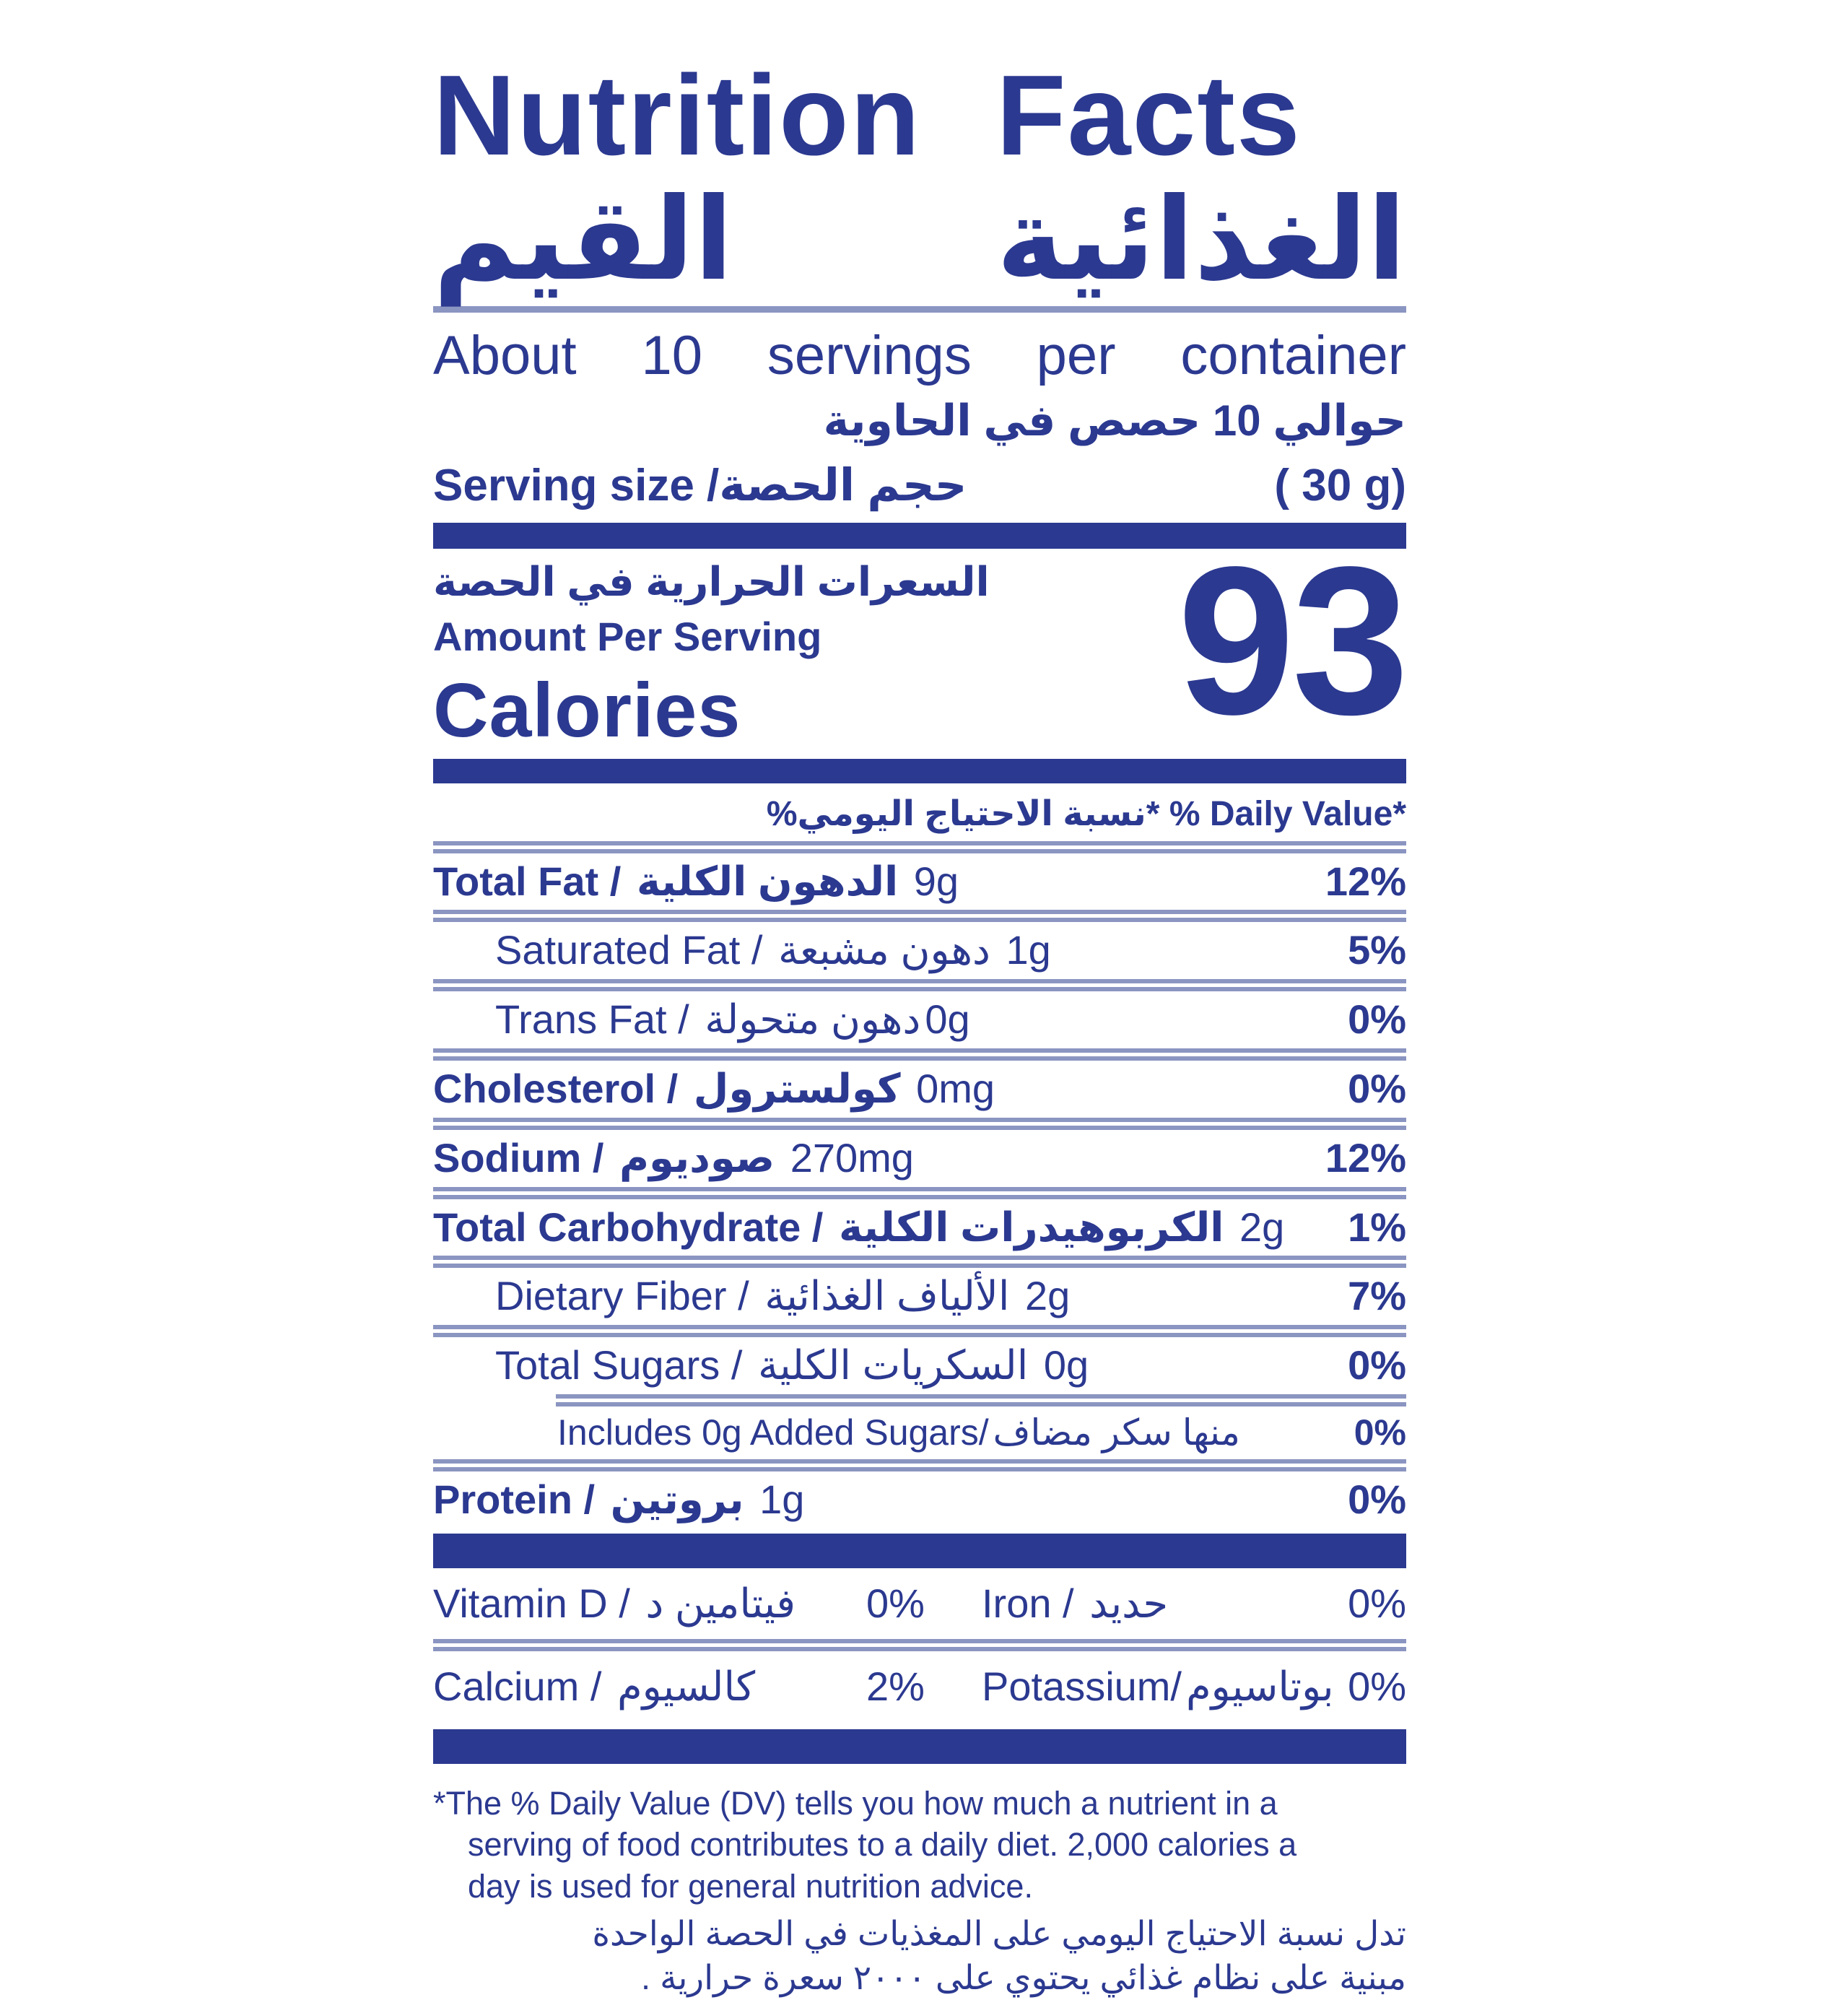  I want to click on serving-size-row: Serving size /حجم الحصة ( 30 g), so click(919, 485).